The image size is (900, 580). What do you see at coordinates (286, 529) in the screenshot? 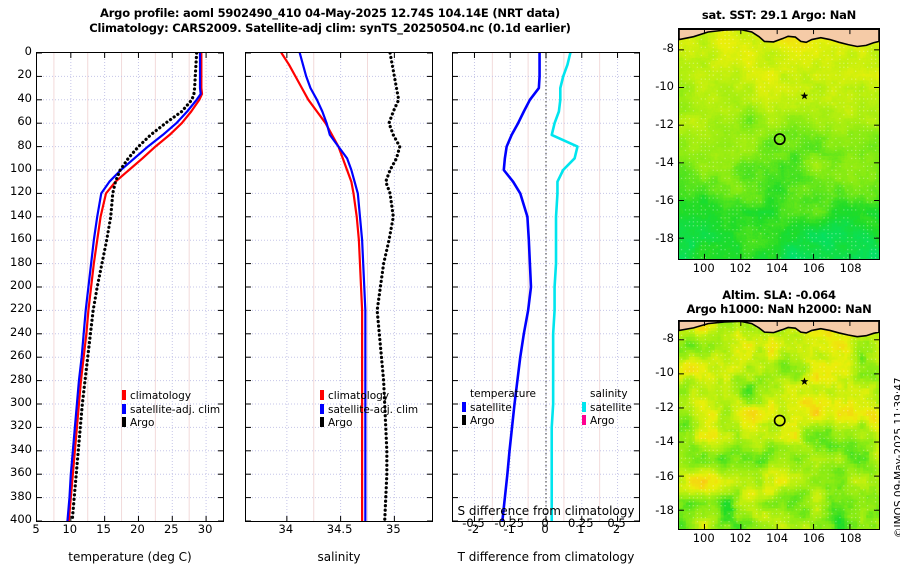
I see `salinity-tick-label: 34` at bounding box center [286, 529].